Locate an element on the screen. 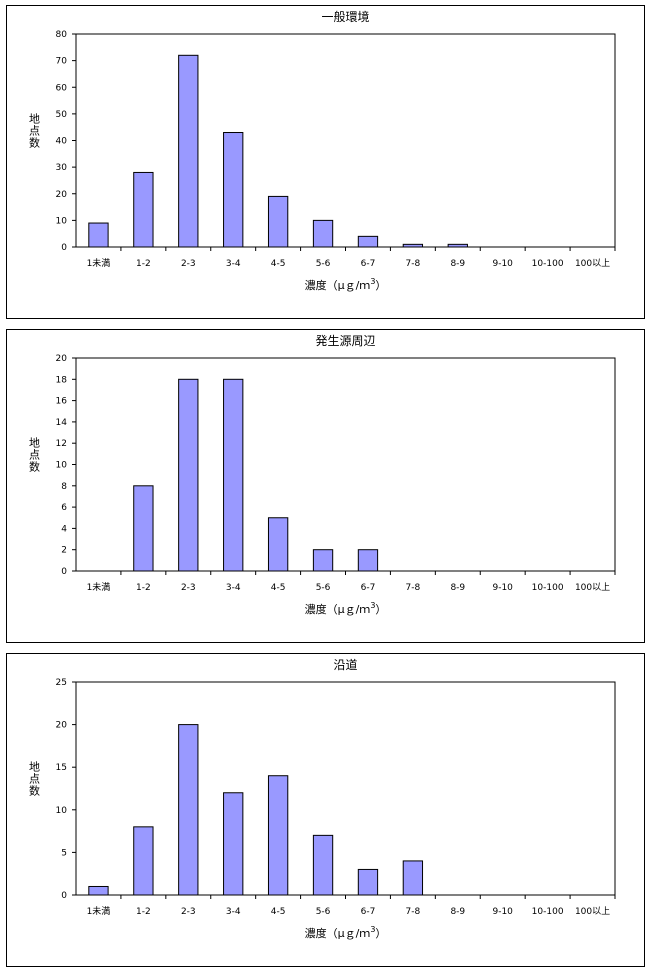 This screenshot has height=974, width=652. y-tick-label: 16 is located at coordinates (62, 402).